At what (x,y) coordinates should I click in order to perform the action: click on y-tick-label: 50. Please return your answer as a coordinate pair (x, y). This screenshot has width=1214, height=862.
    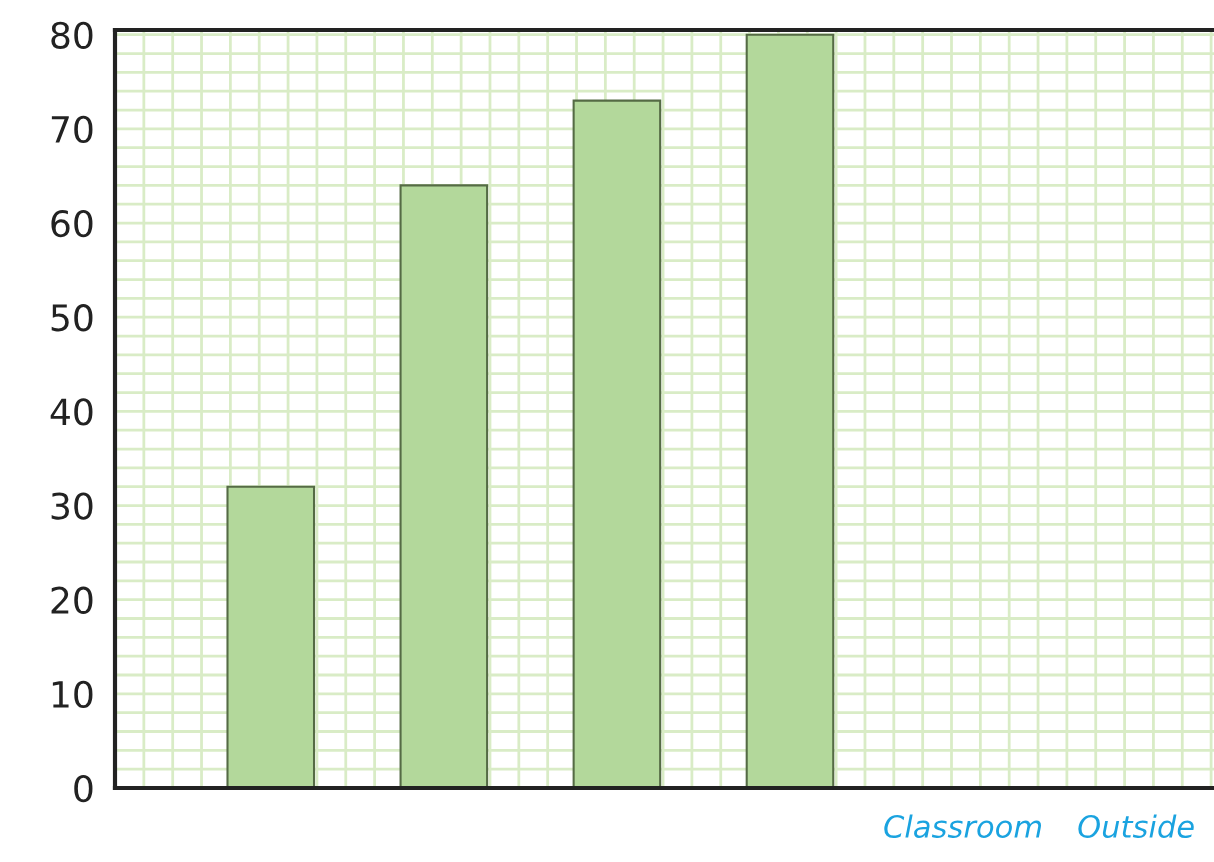
    Looking at the image, I should click on (72, 318).